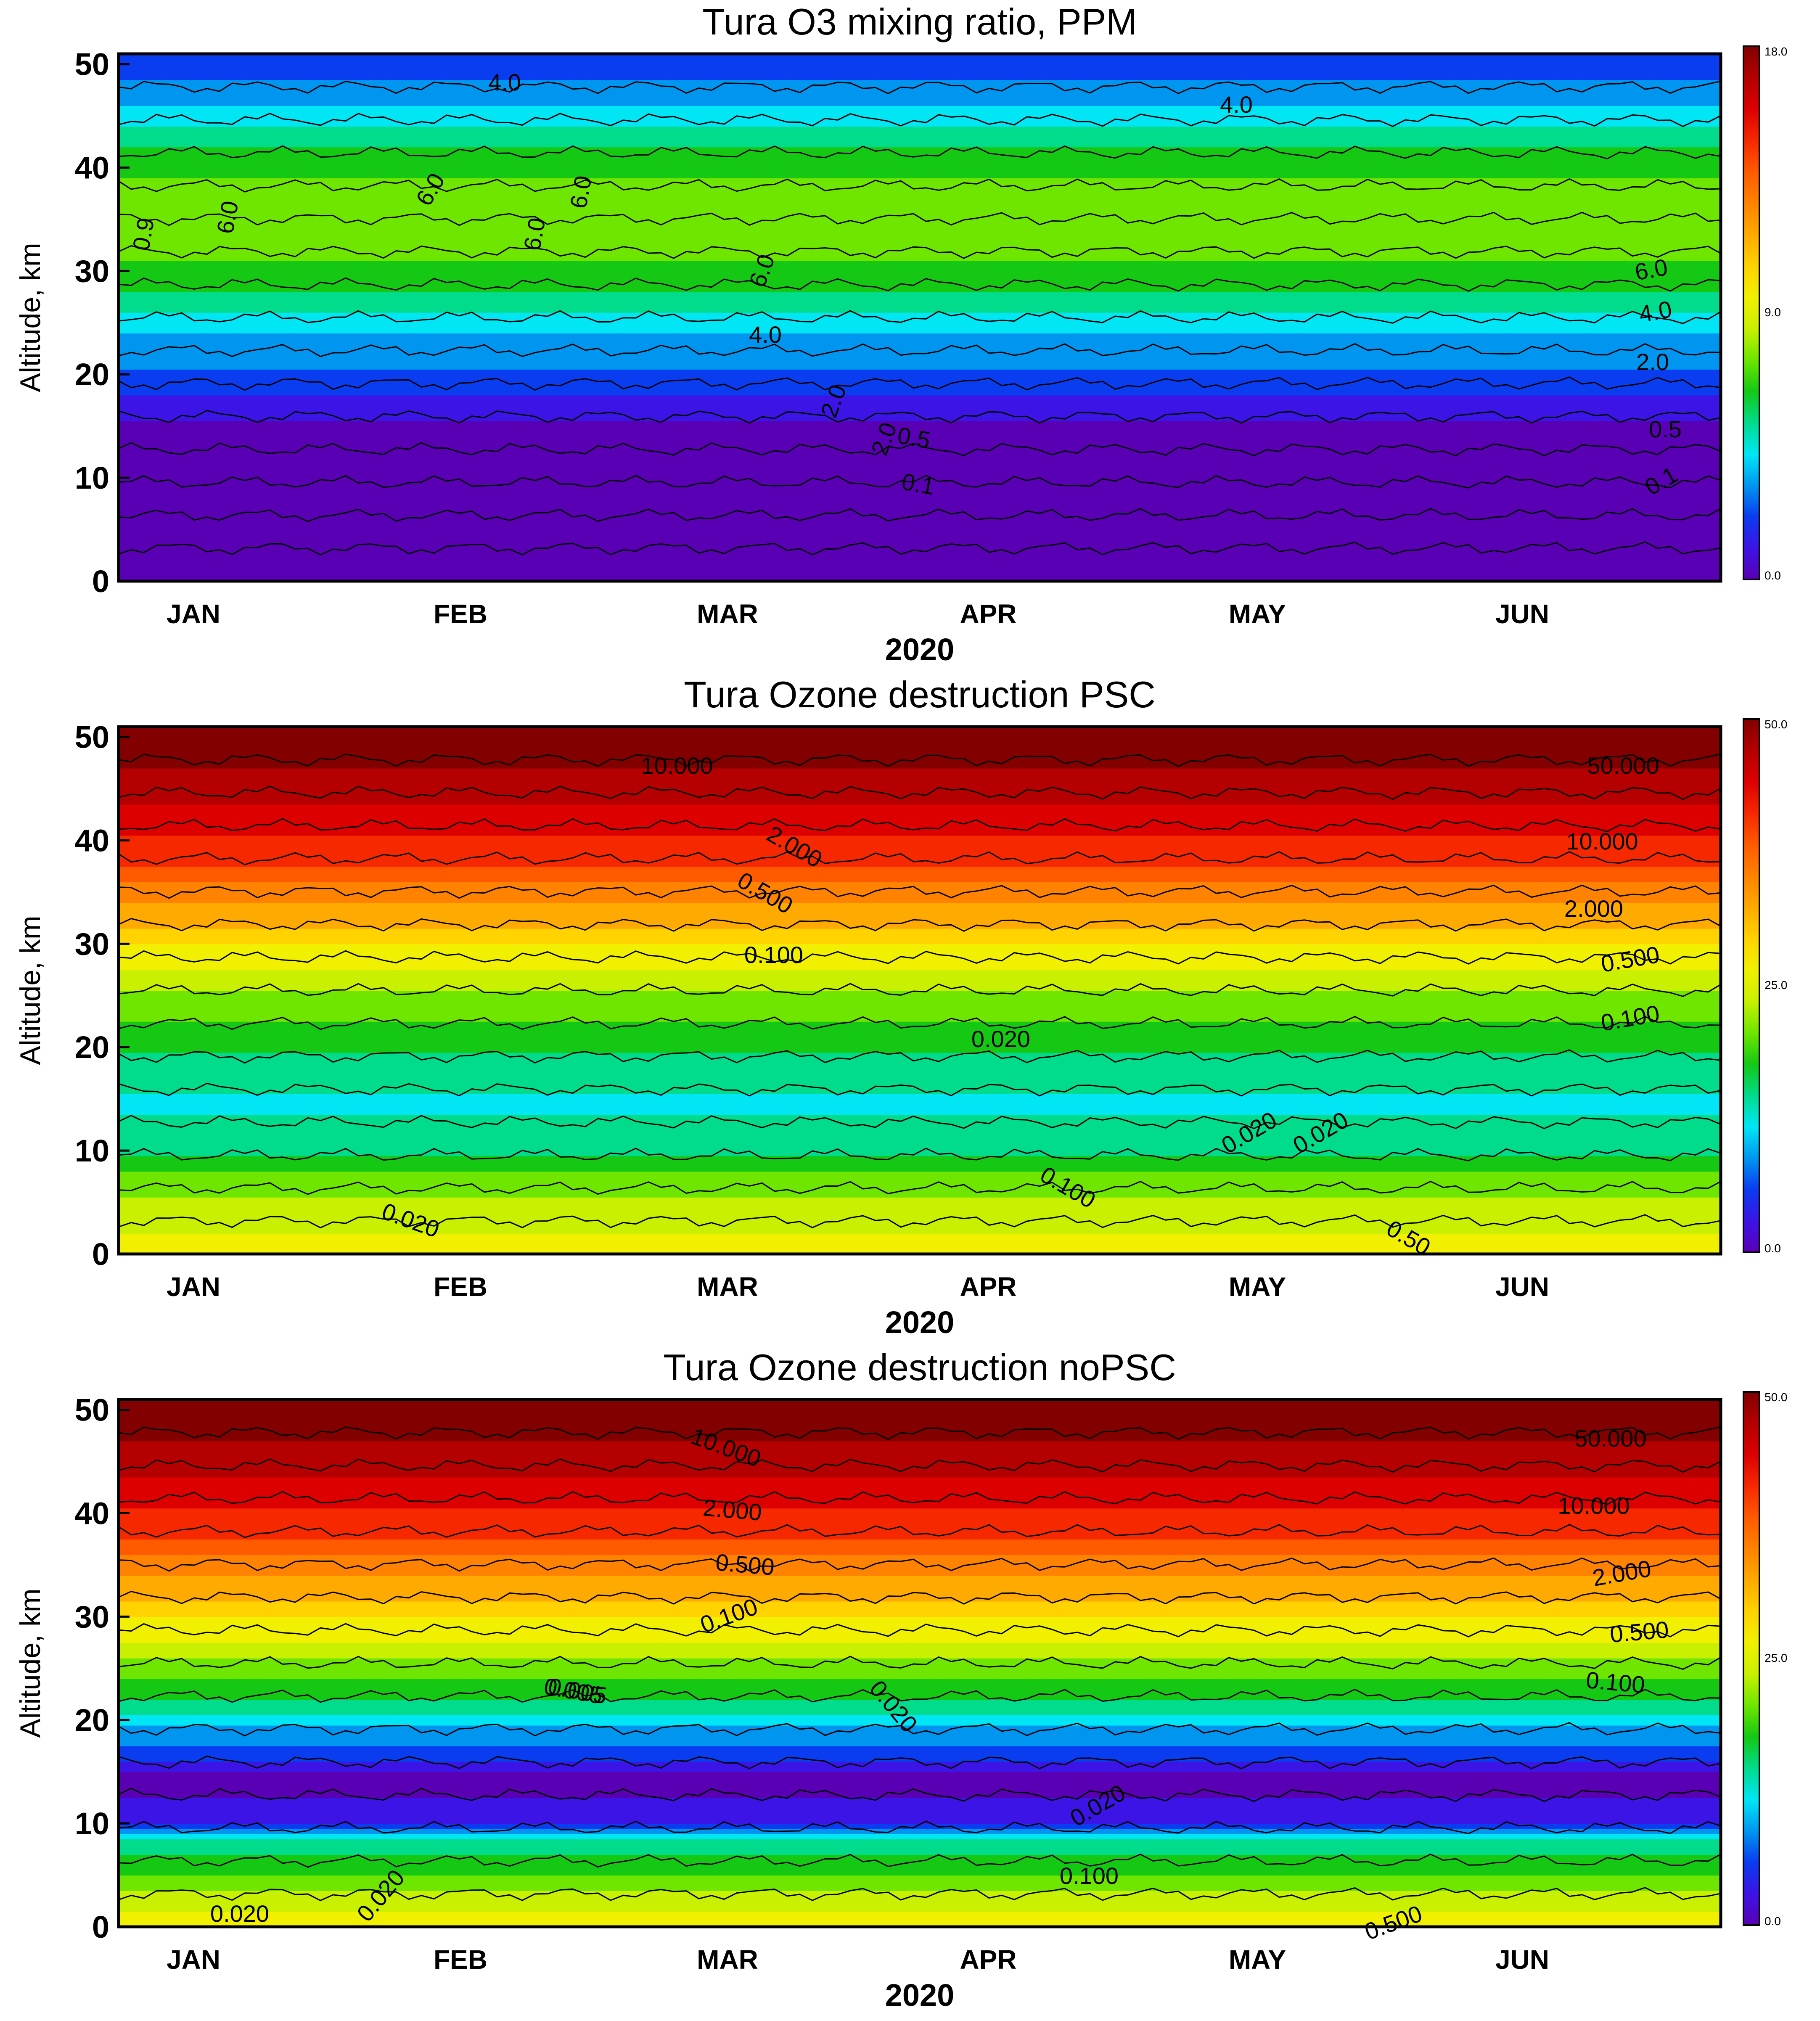 The image size is (1820, 2021). I want to click on colorbar: 18.0 9.0 0.0, so click(1765, 313).